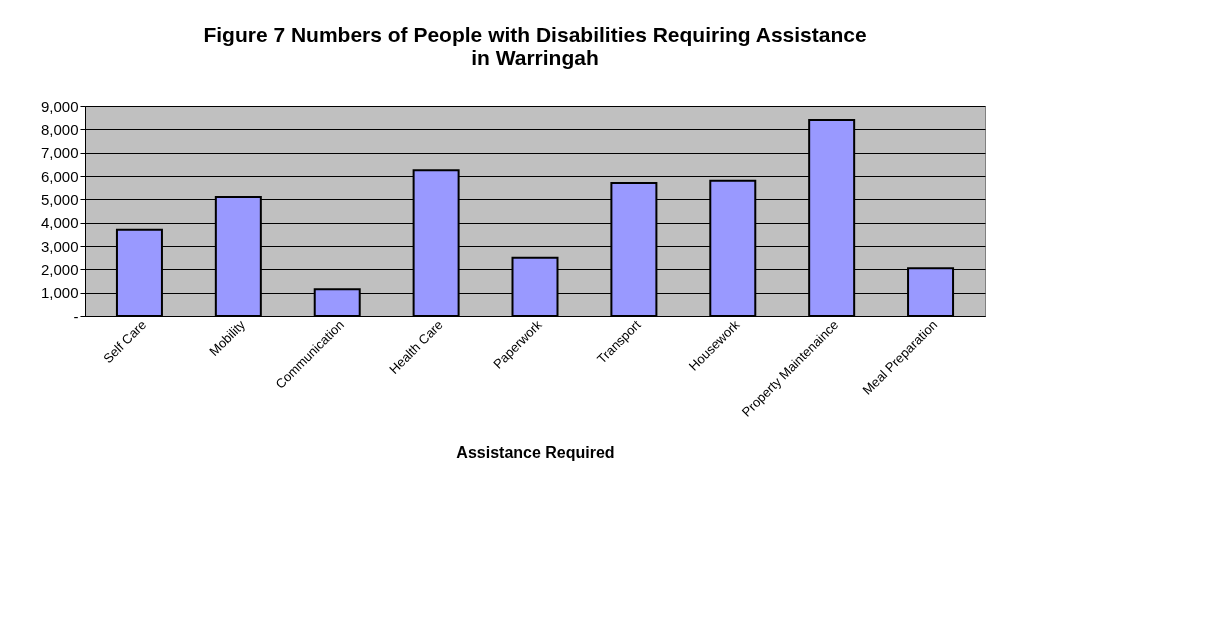 Image resolution: width=1209 pixels, height=628 pixels. I want to click on text: Figure 7 Numbers of People with Disabilities Requiring Assistance, so click(535, 34).